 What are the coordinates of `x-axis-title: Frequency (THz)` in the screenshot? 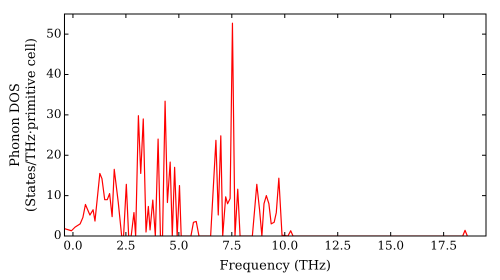 It's located at (275, 266).